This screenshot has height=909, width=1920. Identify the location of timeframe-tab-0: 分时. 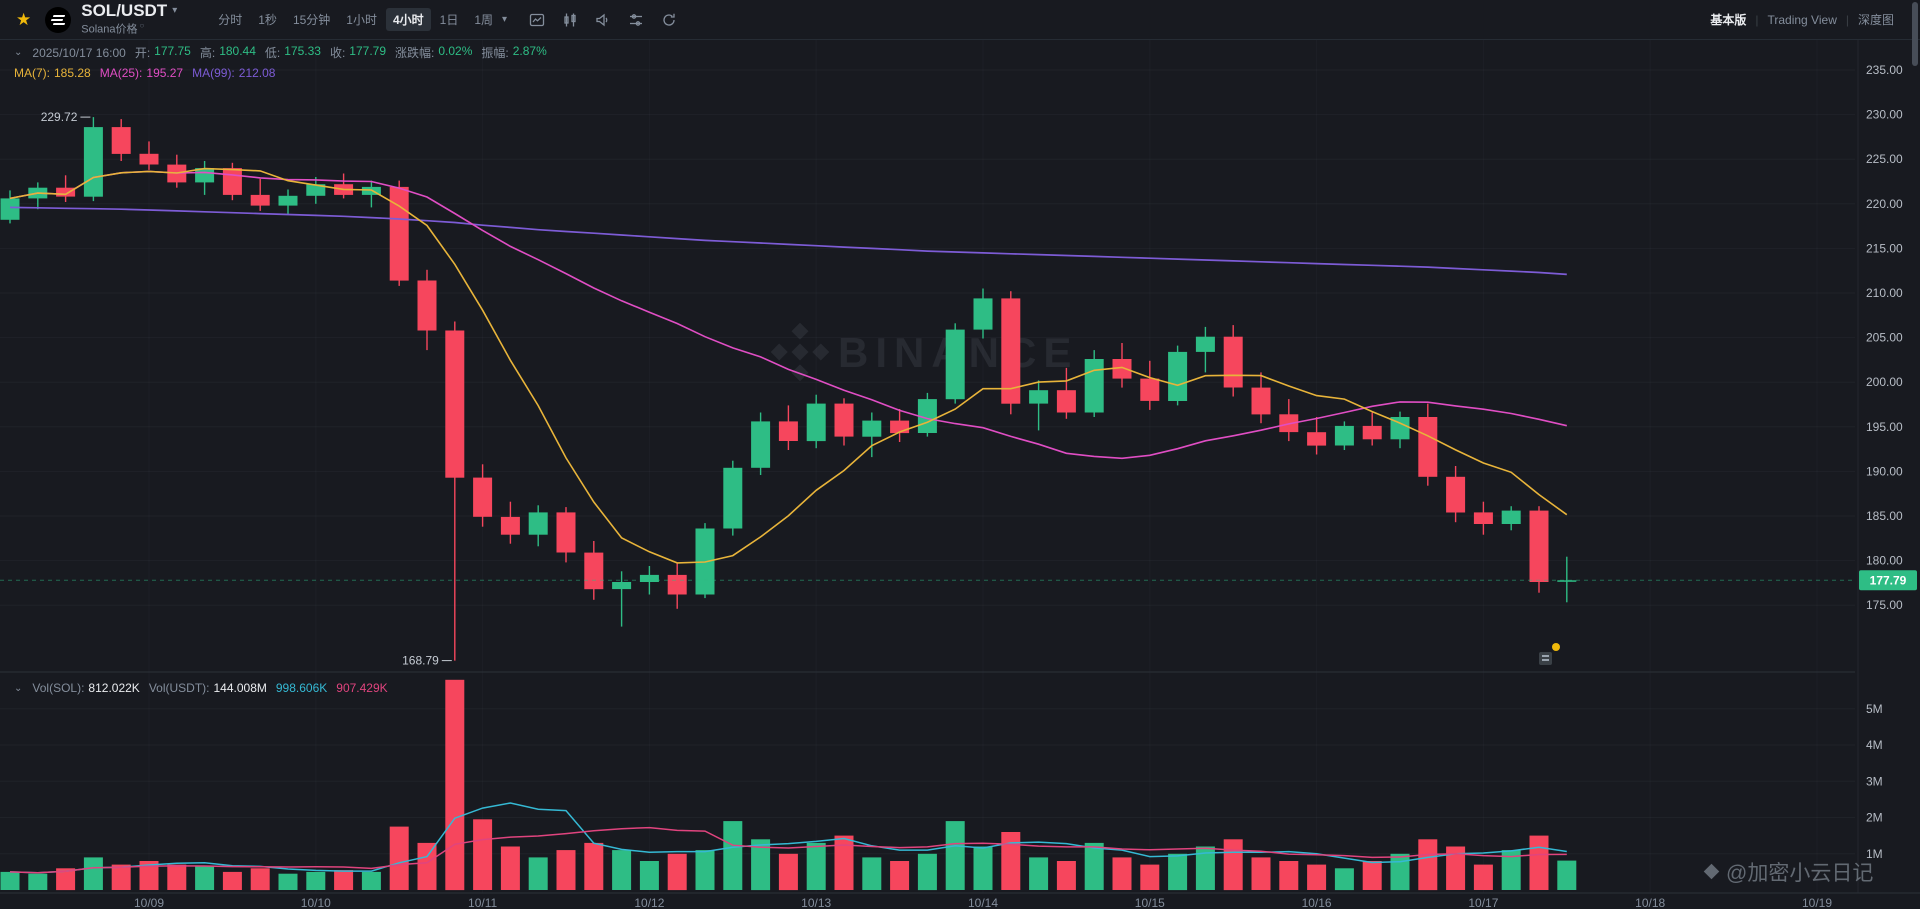
(230, 19).